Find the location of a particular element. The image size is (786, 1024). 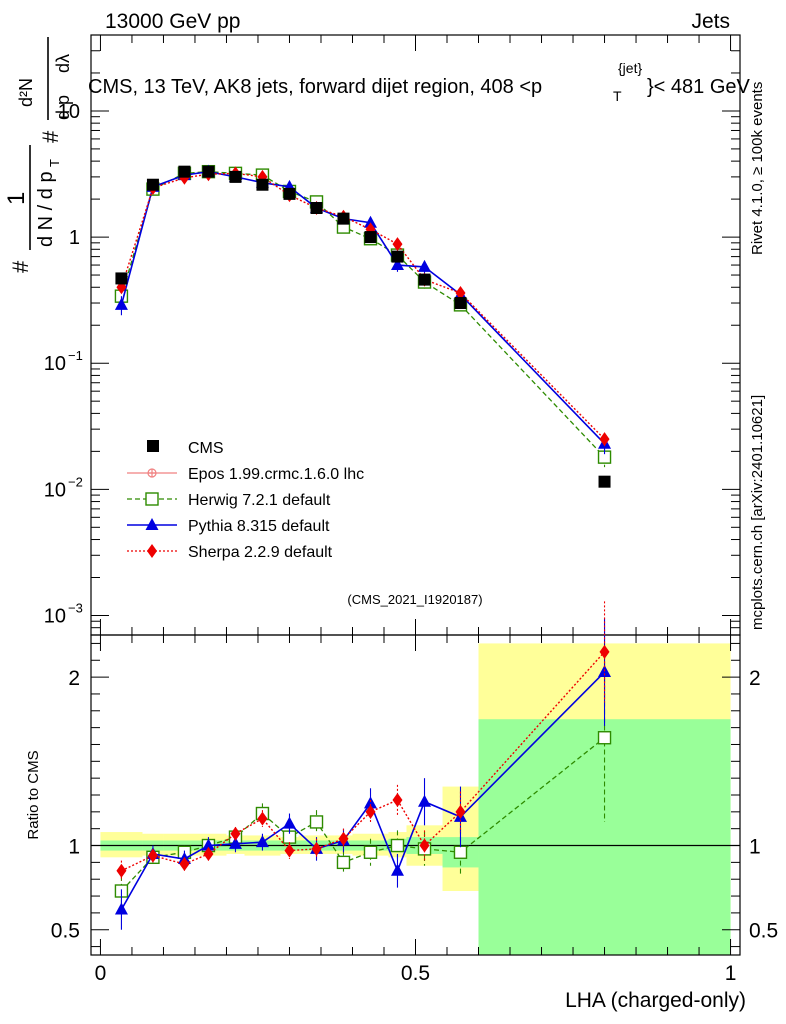

main-ytick-label-2: 10 −1 is located at coordinates (63, 361).